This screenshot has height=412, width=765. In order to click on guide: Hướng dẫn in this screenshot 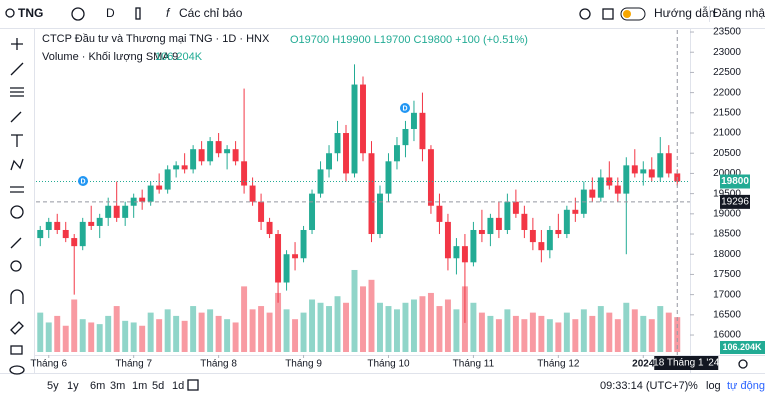, I will do `click(684, 12)`.